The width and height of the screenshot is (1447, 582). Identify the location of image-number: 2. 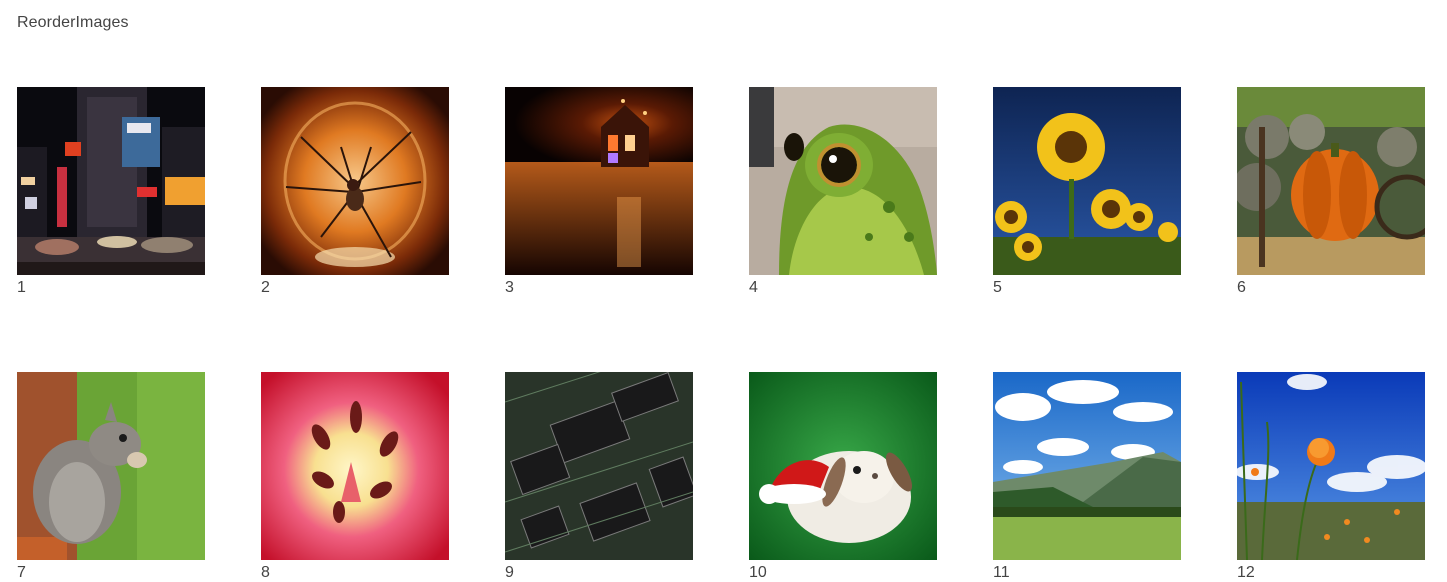
(265, 287).